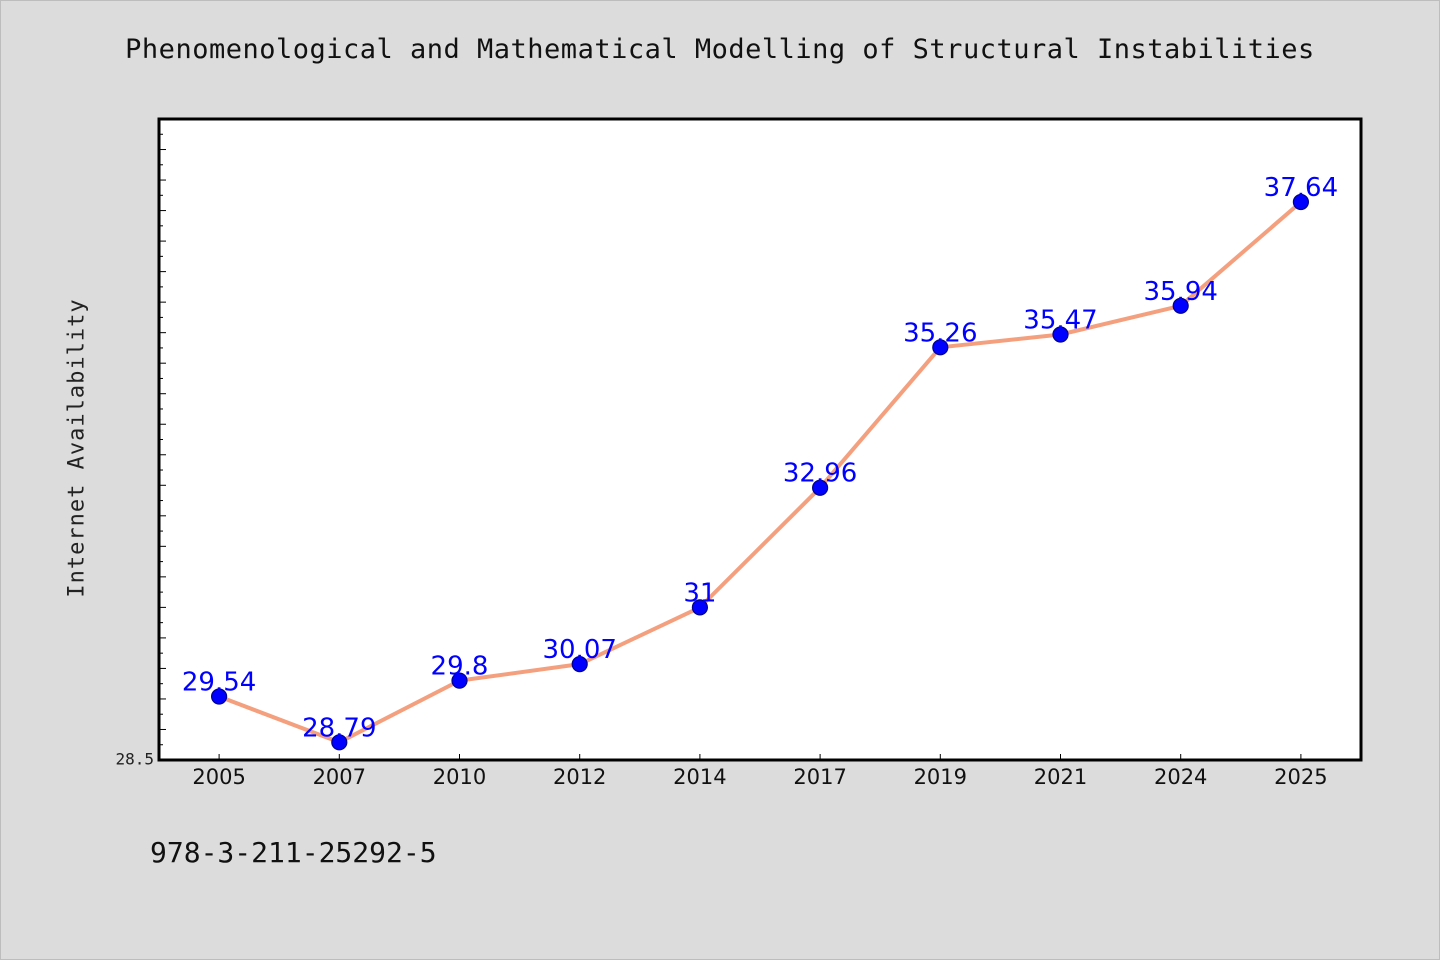 The height and width of the screenshot is (960, 1440). What do you see at coordinates (1180, 292) in the screenshot?
I see `data-label: 35.94` at bounding box center [1180, 292].